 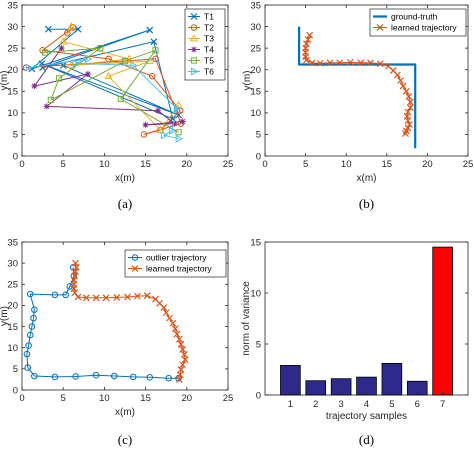 I want to click on x-tick-label: 7, so click(x=442, y=404).